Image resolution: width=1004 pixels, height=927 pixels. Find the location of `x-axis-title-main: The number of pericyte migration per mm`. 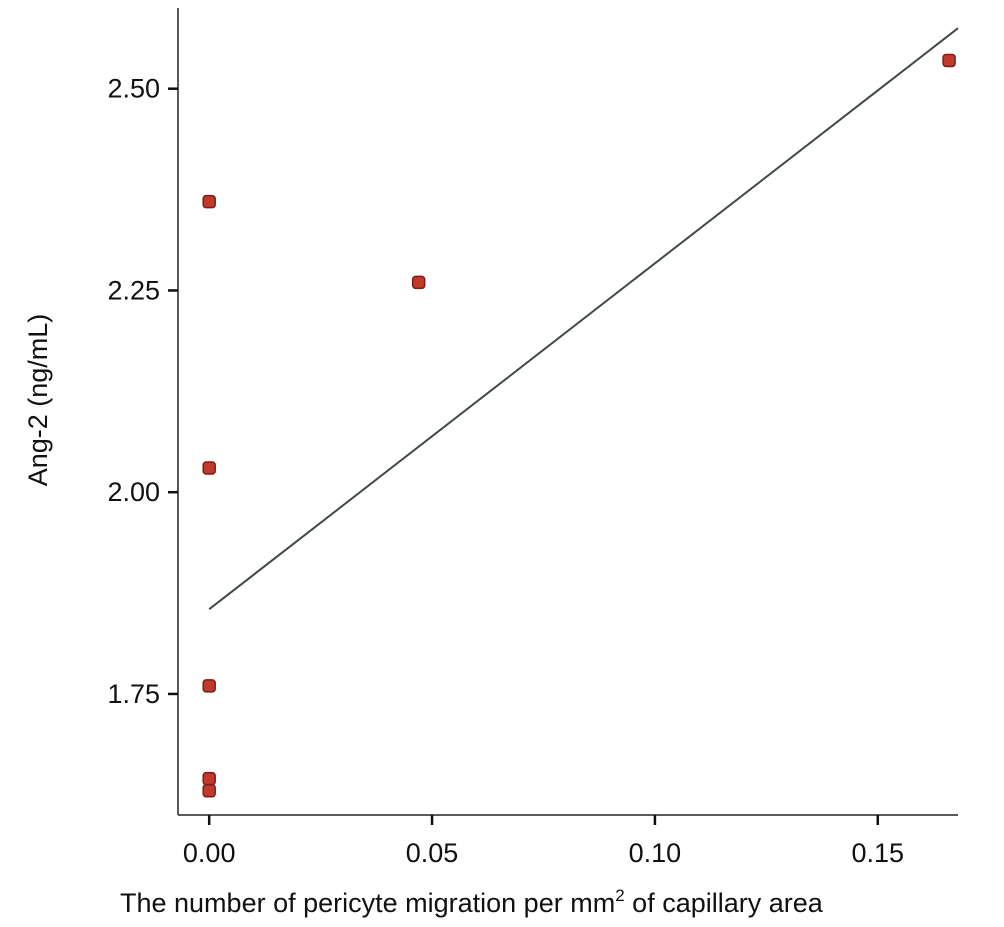

x-axis-title-main: The number of pericyte migration per mm is located at coordinates (367, 903).